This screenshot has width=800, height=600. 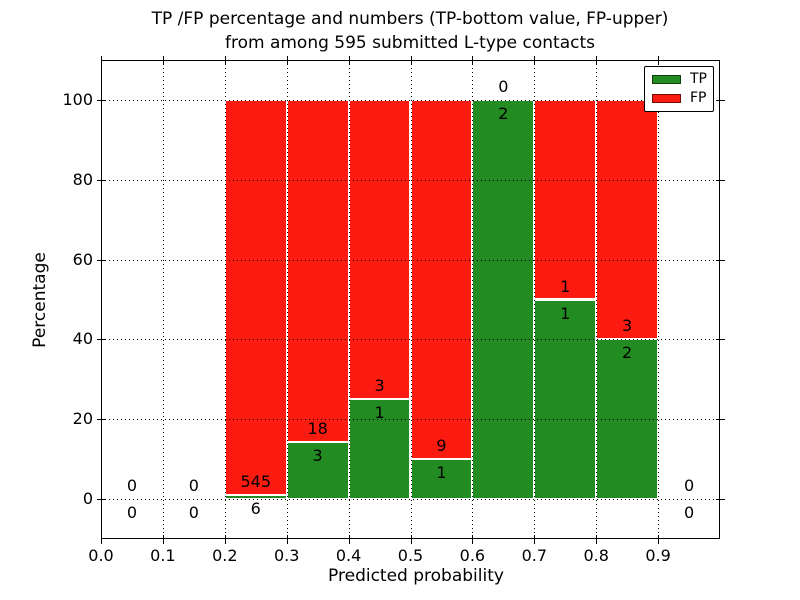 I want to click on legend: TP FP, so click(x=679, y=89).